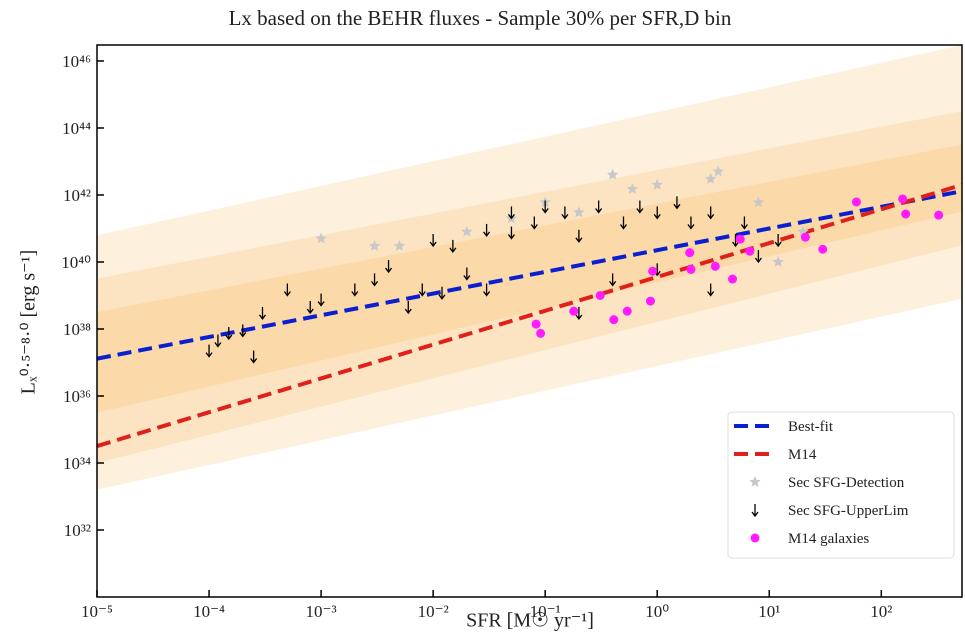  Describe the element at coordinates (209, 611) in the screenshot. I see `x-tick-label: 10⁻⁴` at that location.